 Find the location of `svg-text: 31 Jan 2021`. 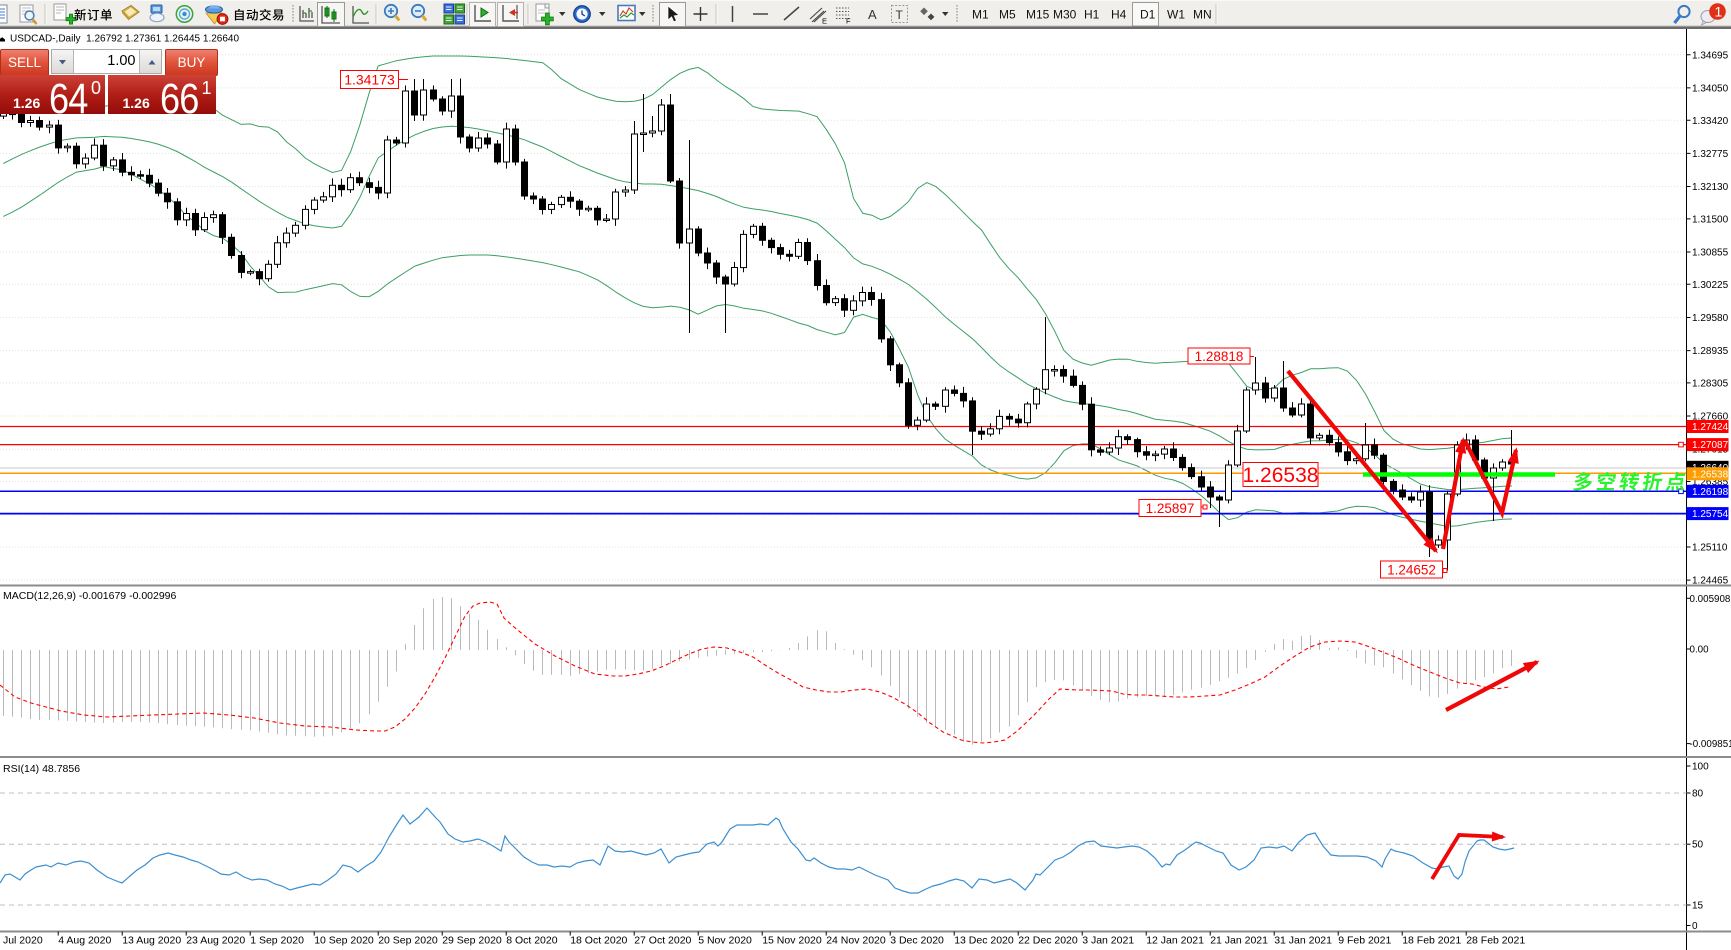

svg-text: 31 Jan 2021 is located at coordinates (1303, 941).